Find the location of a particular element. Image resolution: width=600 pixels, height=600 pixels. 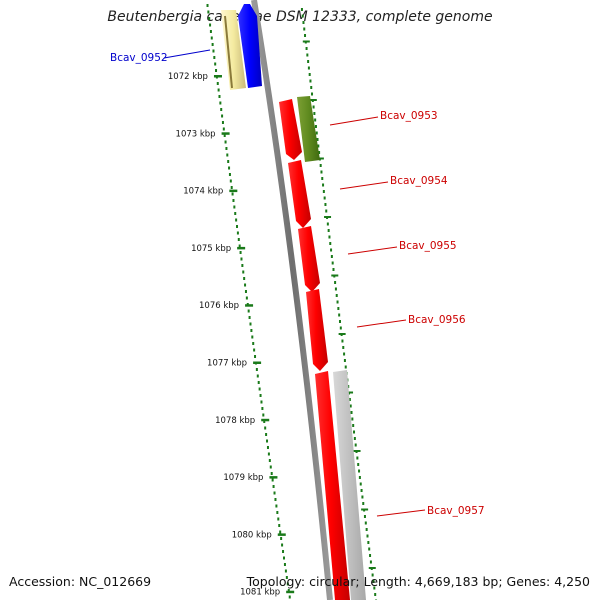

gene-label: Bcav_0955 is located at coordinates (428, 246).